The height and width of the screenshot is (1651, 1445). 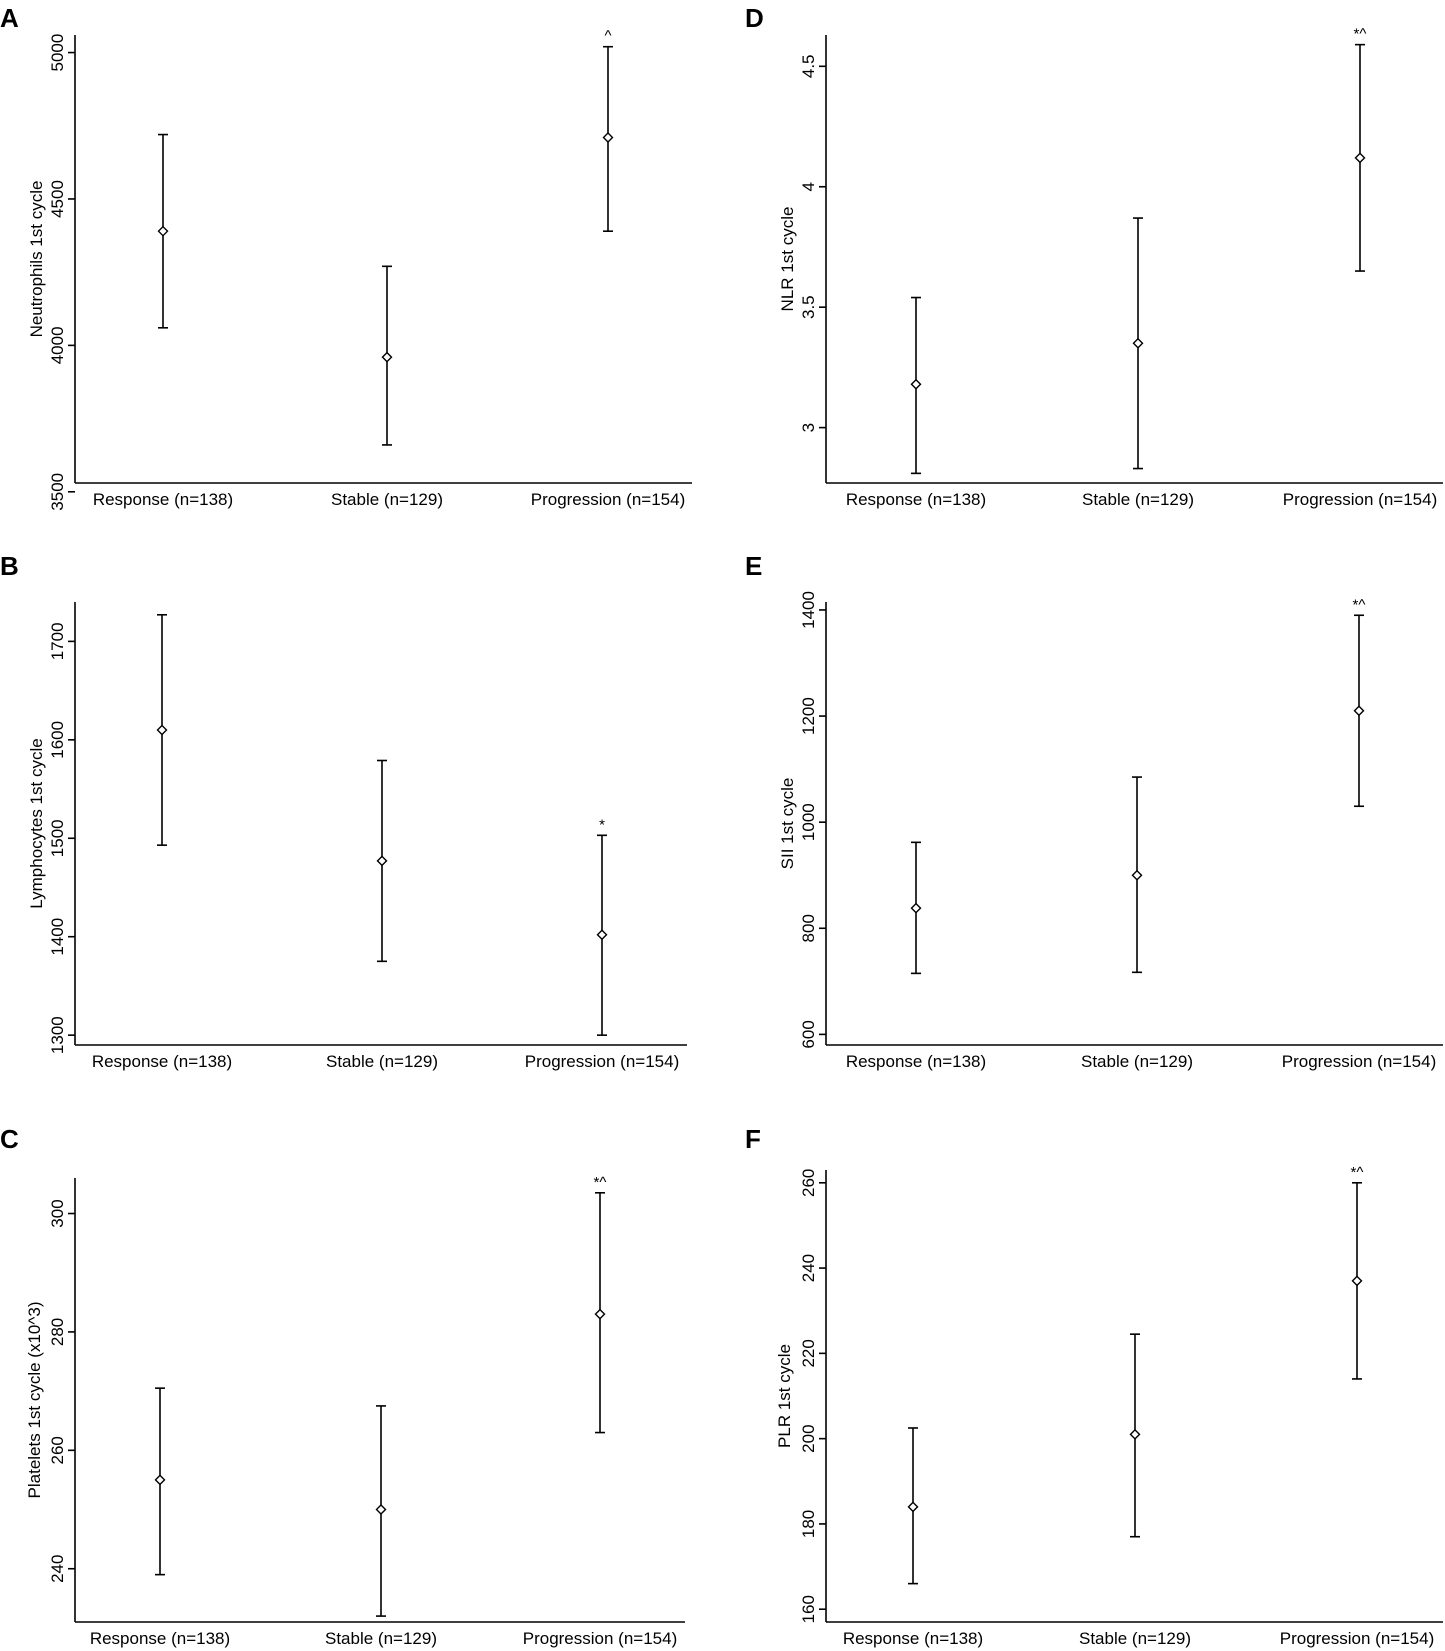 I want to click on y-axis-title: Platelets 1st cycle (x10^3), so click(x=34, y=1400).